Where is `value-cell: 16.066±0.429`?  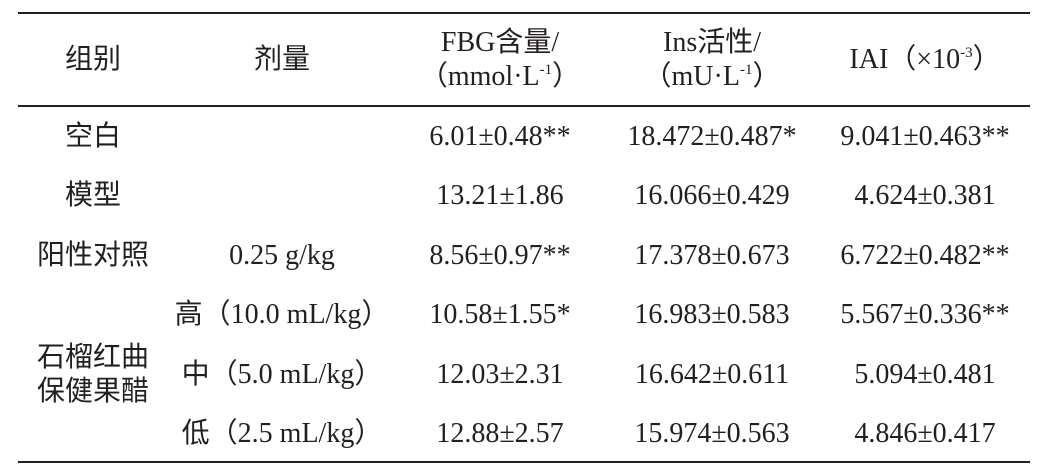
value-cell: 16.066±0.429 is located at coordinates (711, 196).